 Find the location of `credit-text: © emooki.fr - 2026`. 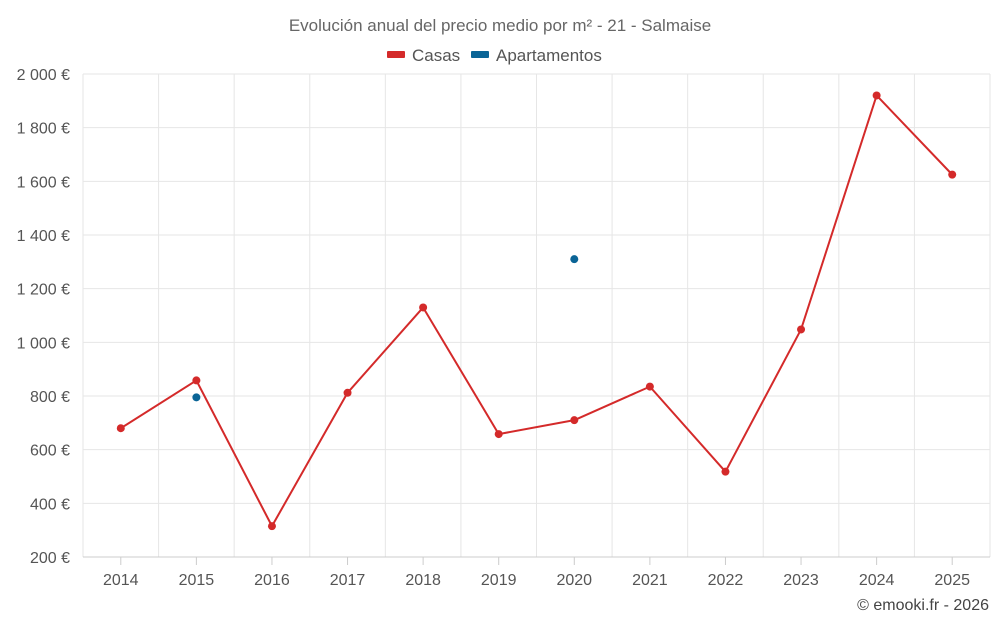

credit-text: © emooki.fr - 2026 is located at coordinates (923, 605).